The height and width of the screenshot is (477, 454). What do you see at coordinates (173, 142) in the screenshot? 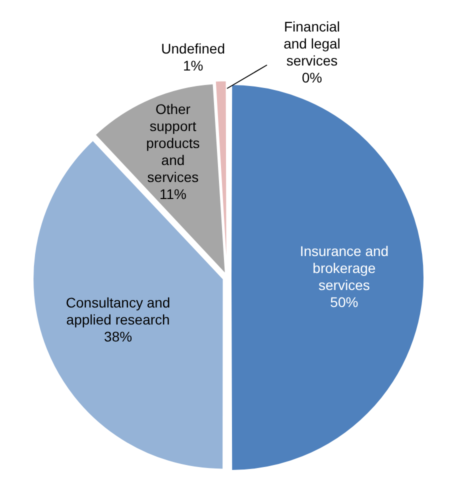
I see `slice-label: Other support products and services` at bounding box center [173, 142].